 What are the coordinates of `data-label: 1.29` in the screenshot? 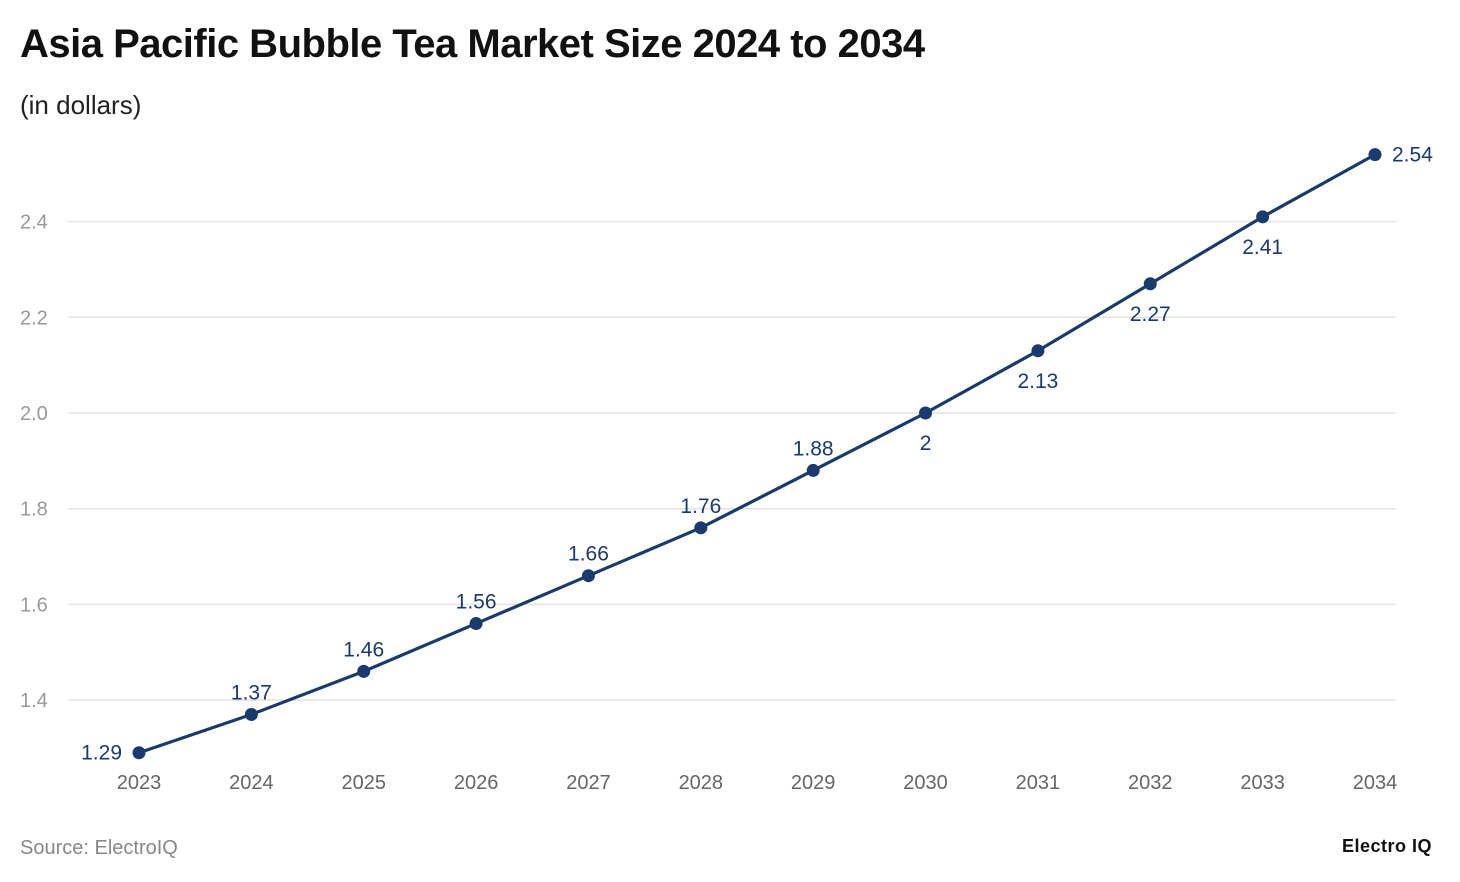 It's located at (101, 753).